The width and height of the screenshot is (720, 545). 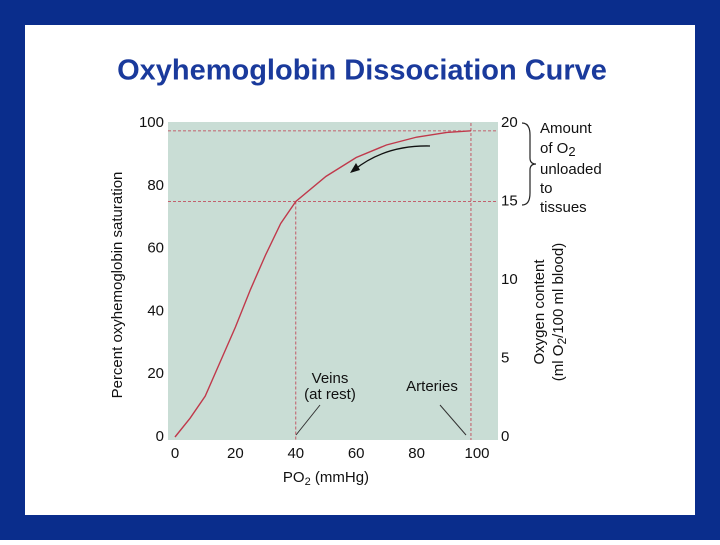 I want to click on annotation-sub: 2, so click(x=571, y=151).